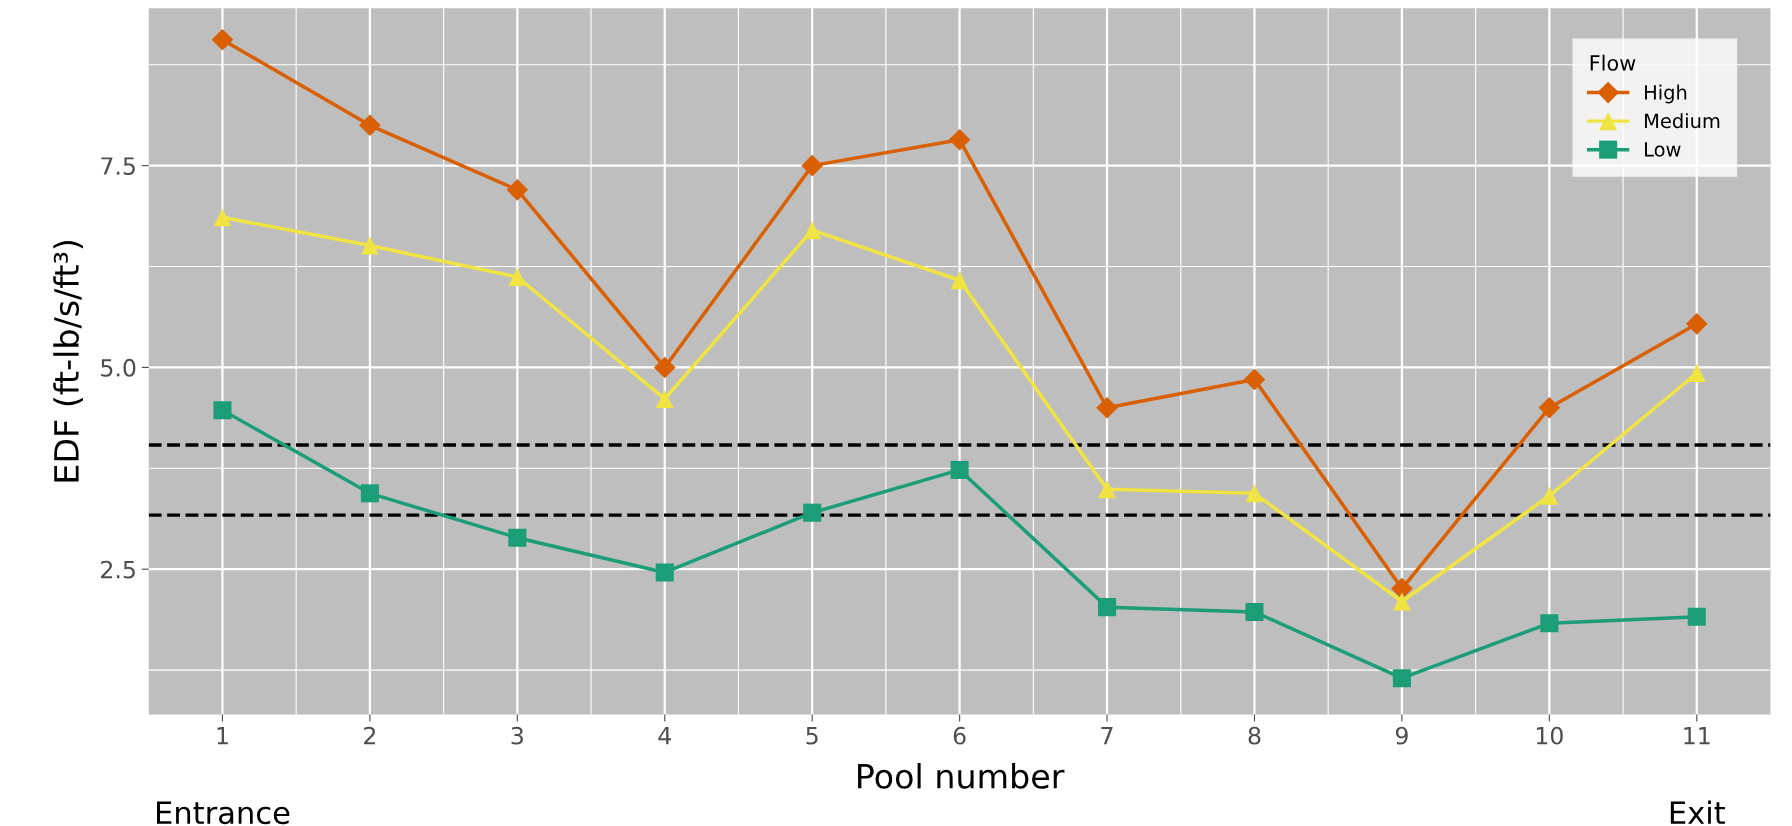  Describe the element at coordinates (1549, 735) in the screenshot. I see `x-tick-label: 10` at that location.